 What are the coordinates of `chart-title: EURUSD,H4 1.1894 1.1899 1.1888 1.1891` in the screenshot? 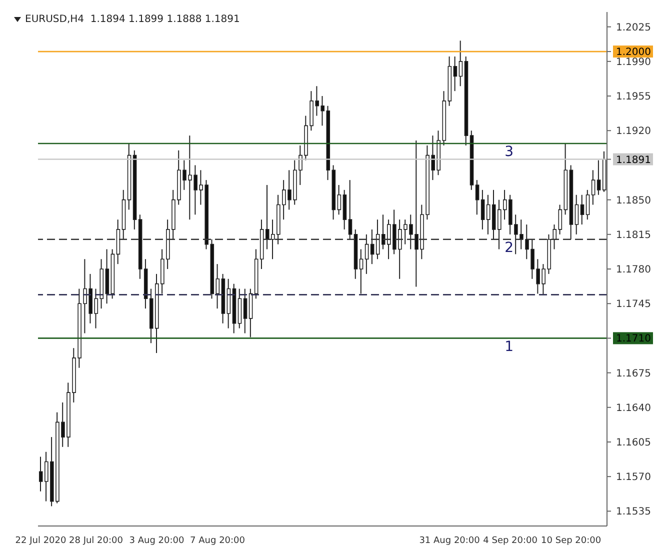 It's located at (132, 19).